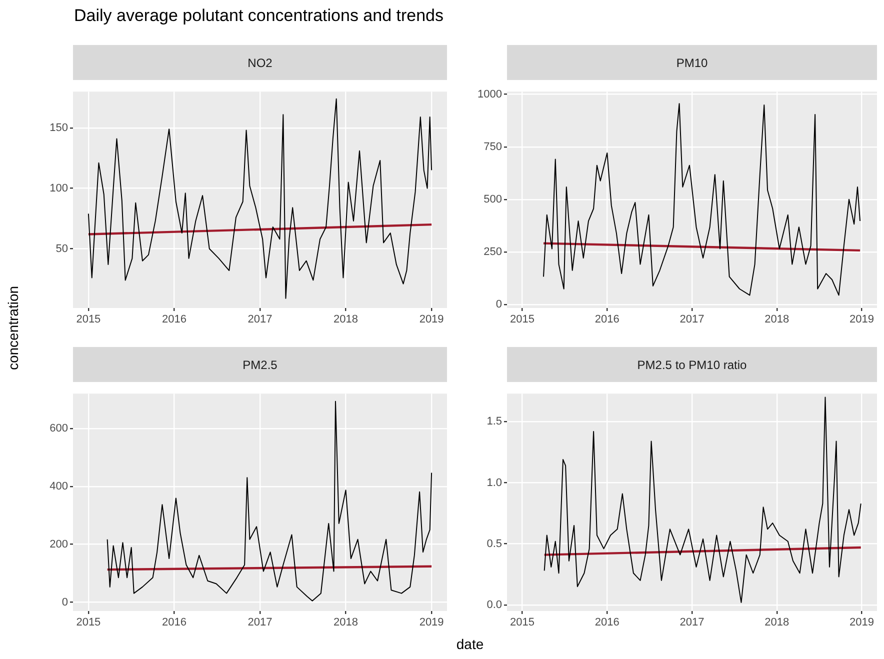 Image resolution: width=884 pixels, height=659 pixels. I want to click on y-tick-label: 500, so click(493, 199).